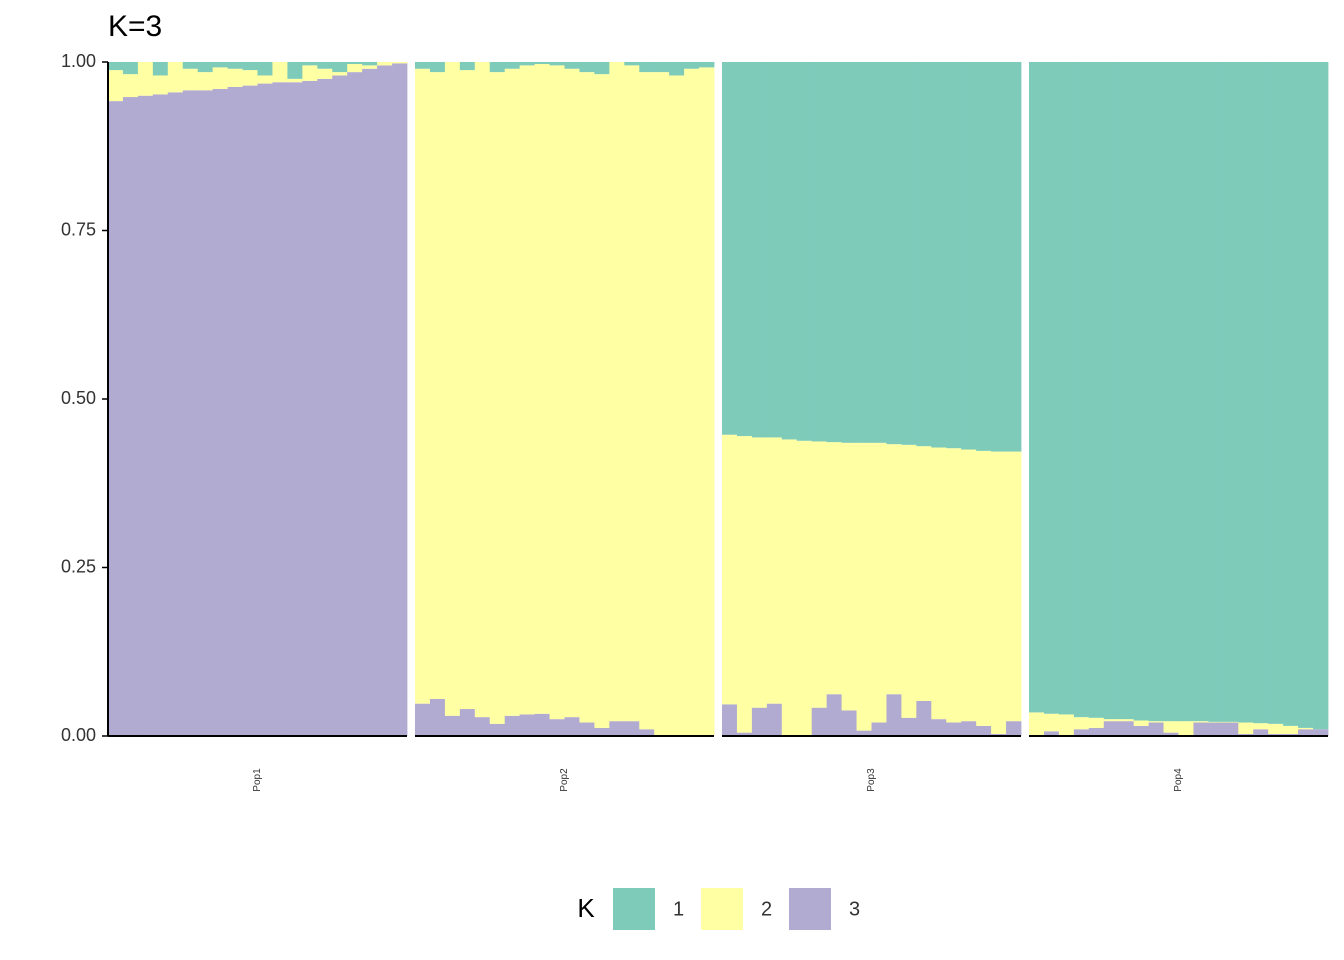  What do you see at coordinates (78, 61) in the screenshot?
I see `y-tick-label: 1.00` at bounding box center [78, 61].